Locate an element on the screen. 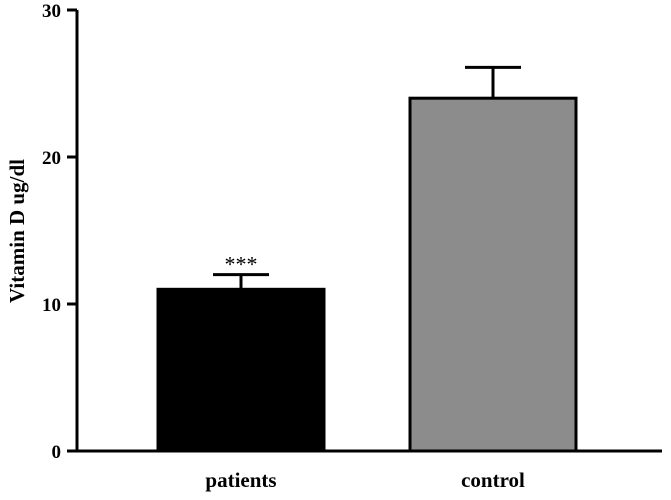  category-label-patients: patients is located at coordinates (240, 480).